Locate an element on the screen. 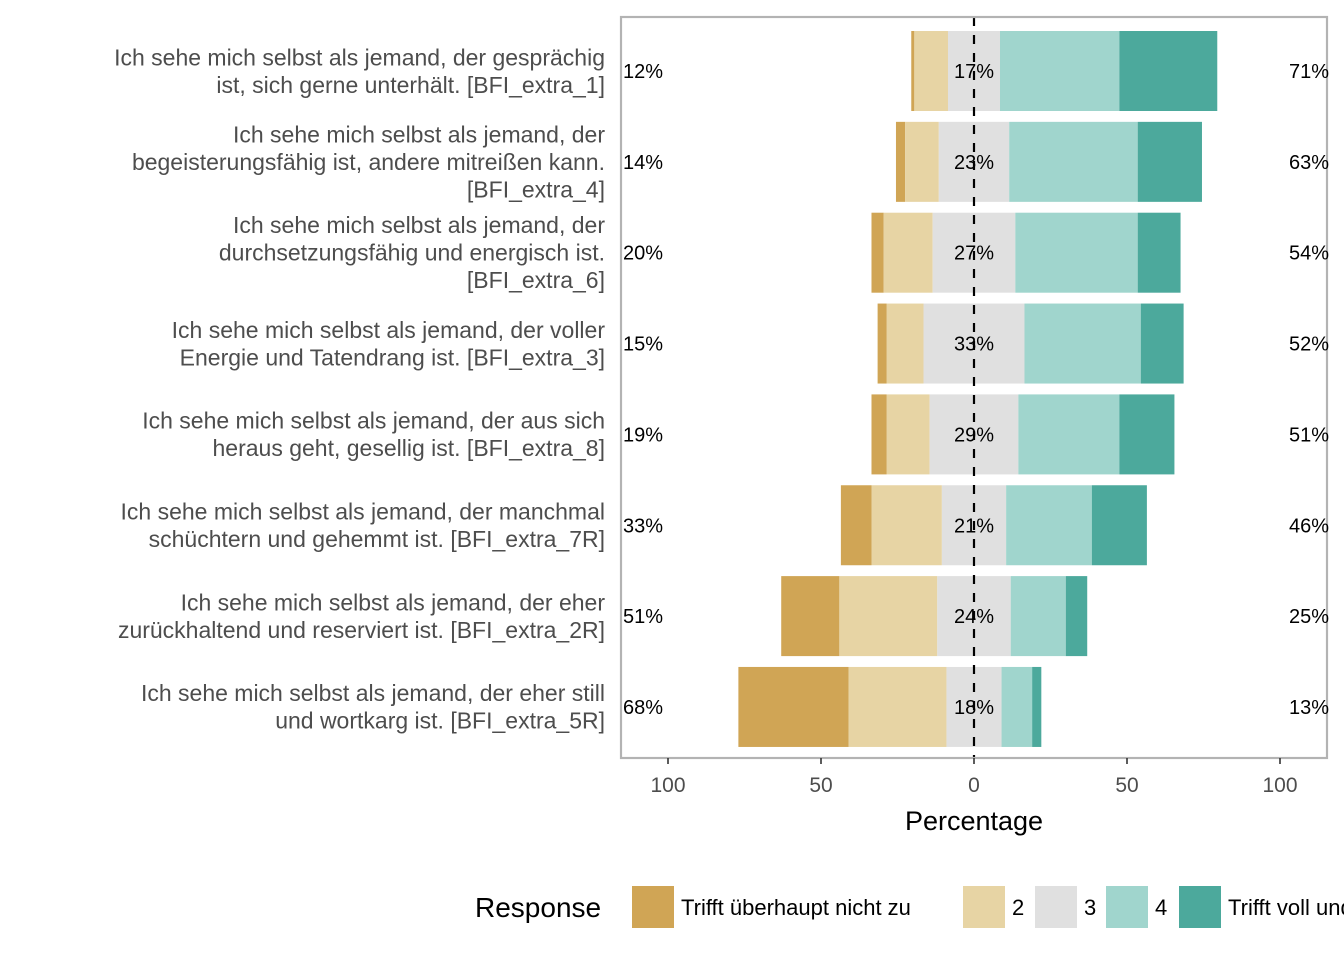 This screenshot has height=960, width=1344. percent-low-label: 20% is located at coordinates (643, 254).